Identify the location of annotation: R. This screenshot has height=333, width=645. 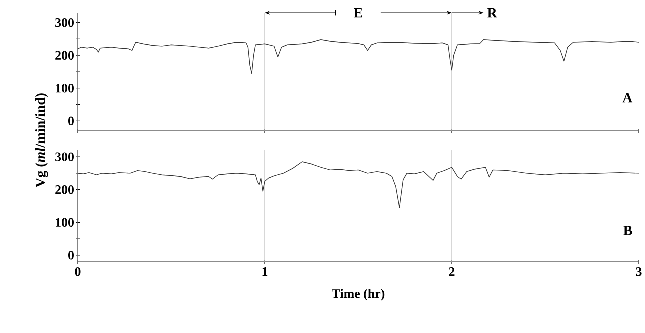
(493, 13).